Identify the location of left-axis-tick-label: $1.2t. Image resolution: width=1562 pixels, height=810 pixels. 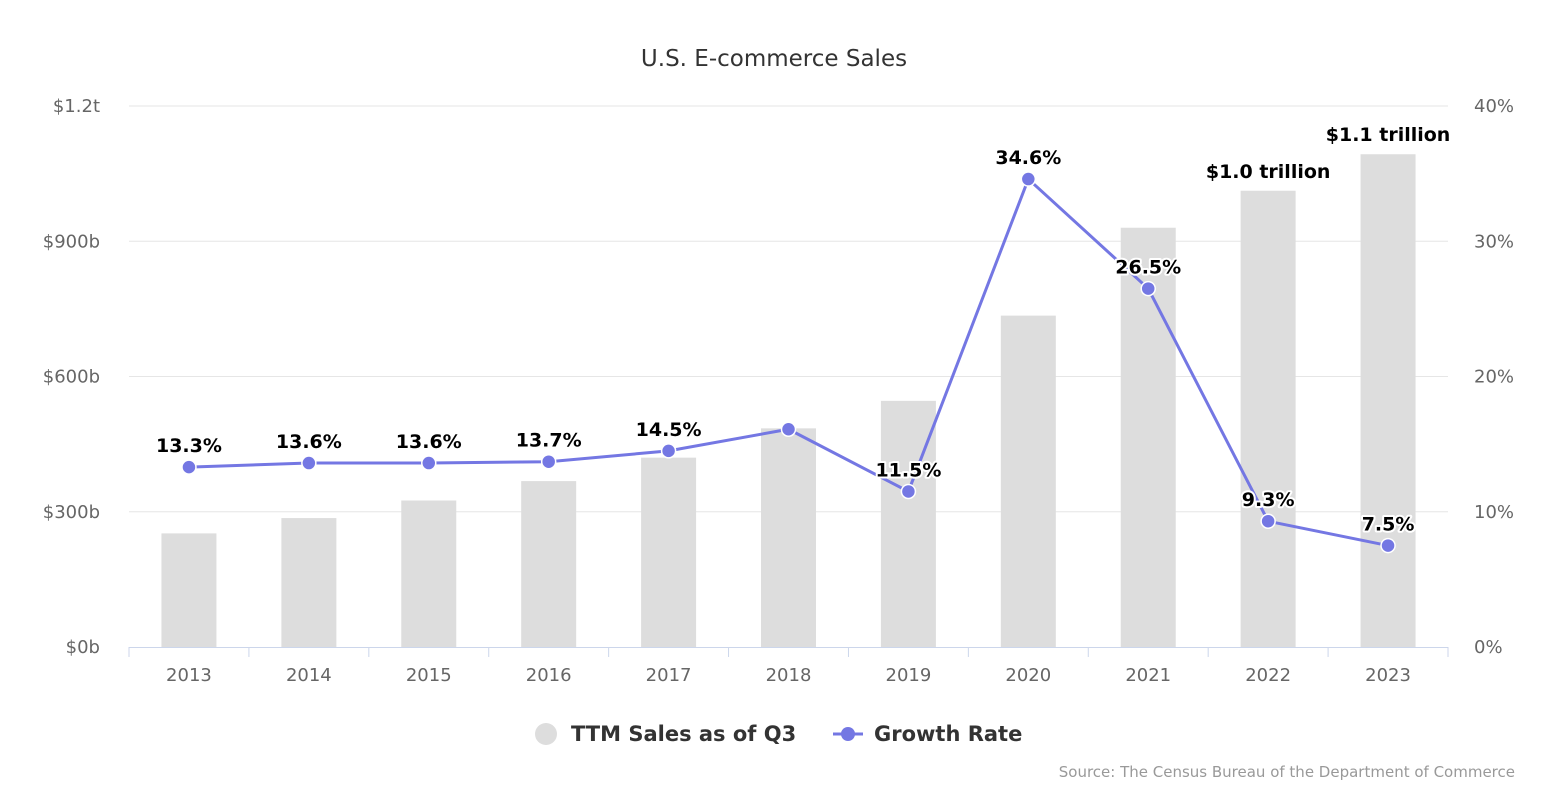
(76, 106).